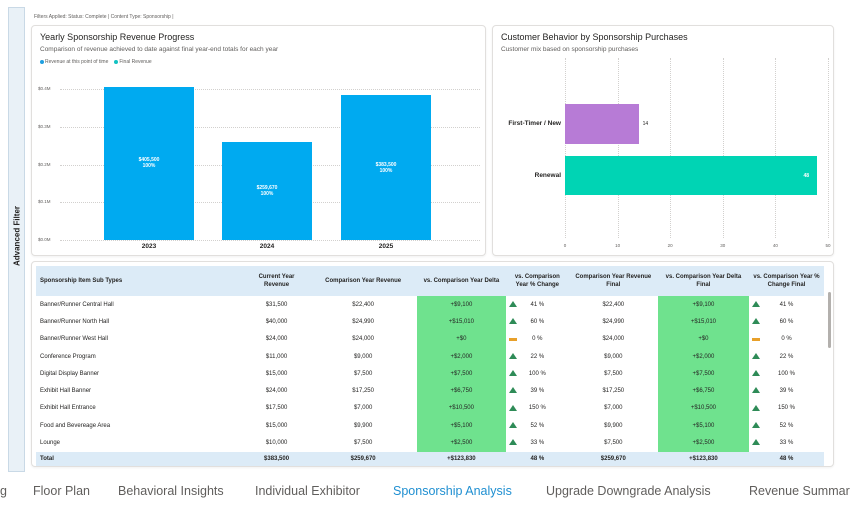 The height and width of the screenshot is (505, 850). I want to click on table-scrollbar, so click(829, 320).